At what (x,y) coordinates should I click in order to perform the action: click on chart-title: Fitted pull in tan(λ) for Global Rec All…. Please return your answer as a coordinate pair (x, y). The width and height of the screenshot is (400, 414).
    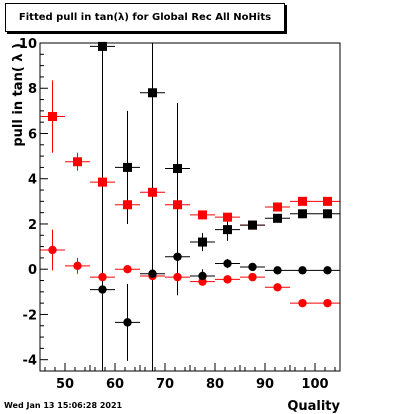
    Looking at the image, I should click on (145, 17).